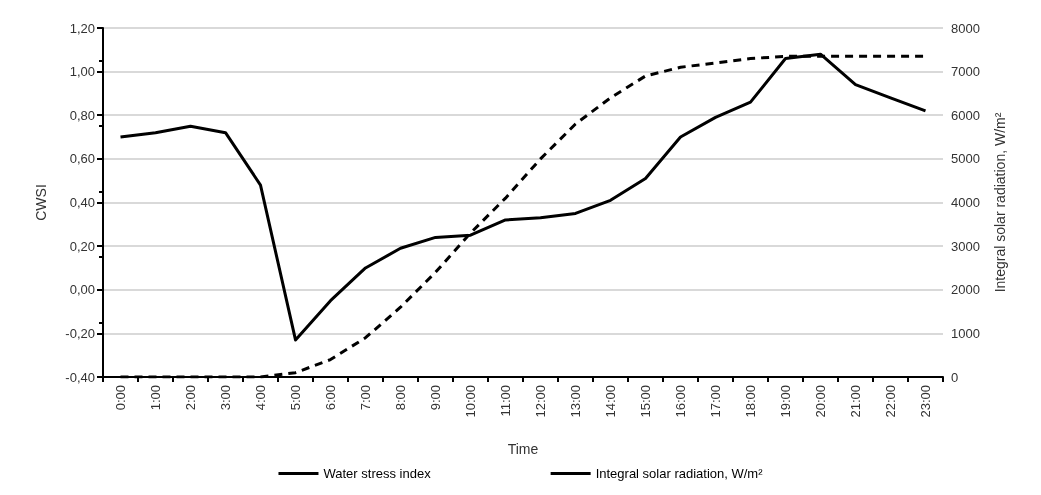 The height and width of the screenshot is (495, 1041). Describe the element at coordinates (955, 377) in the screenshot. I see `y2-tick-label: 0` at that location.